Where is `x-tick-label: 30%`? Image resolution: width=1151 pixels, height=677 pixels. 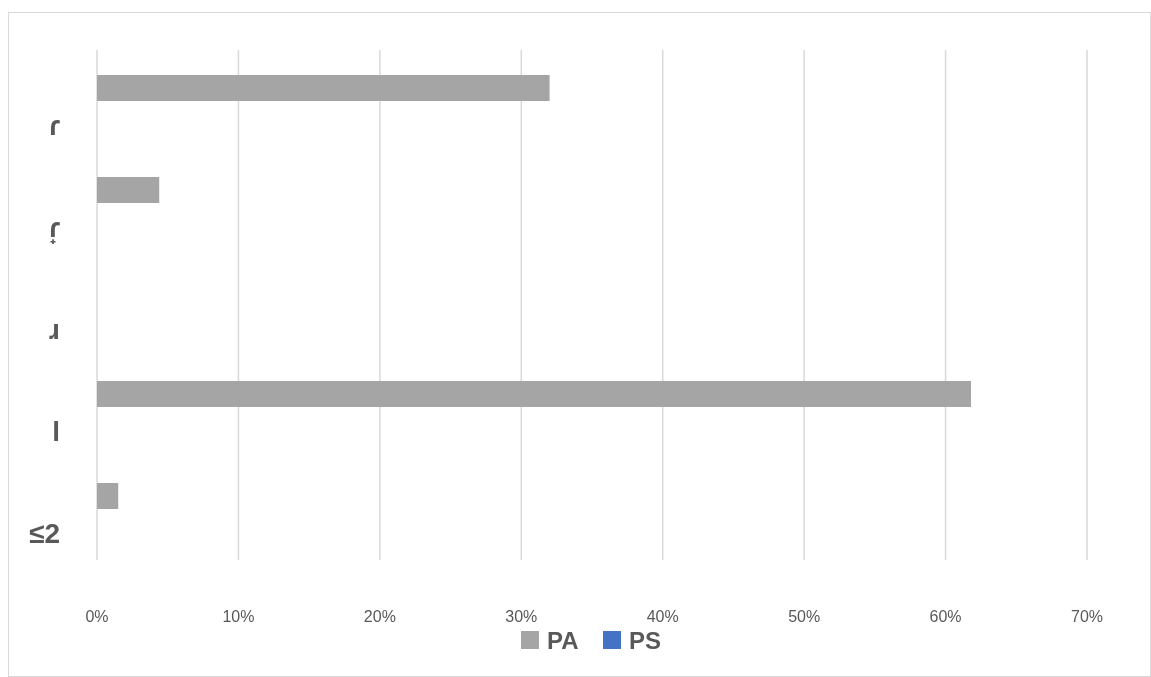
x-tick-label: 30% is located at coordinates (521, 616).